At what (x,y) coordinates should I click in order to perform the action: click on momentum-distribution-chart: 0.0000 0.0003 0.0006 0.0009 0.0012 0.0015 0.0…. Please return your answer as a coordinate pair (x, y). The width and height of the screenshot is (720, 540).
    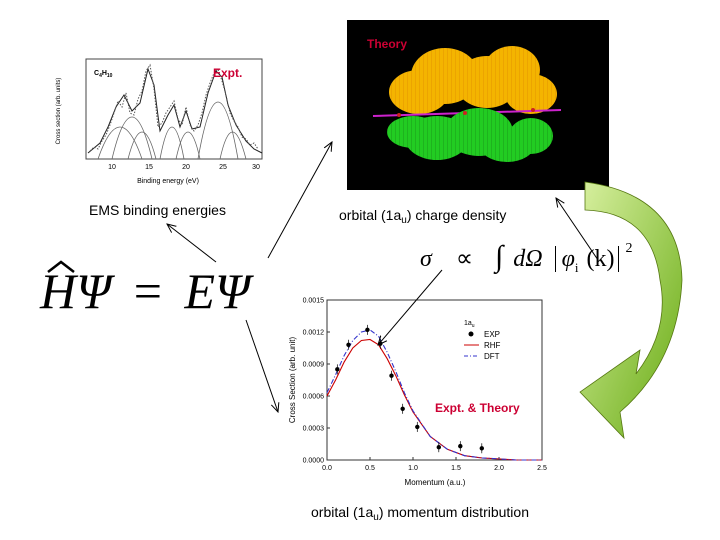
    Looking at the image, I should click on (417, 393).